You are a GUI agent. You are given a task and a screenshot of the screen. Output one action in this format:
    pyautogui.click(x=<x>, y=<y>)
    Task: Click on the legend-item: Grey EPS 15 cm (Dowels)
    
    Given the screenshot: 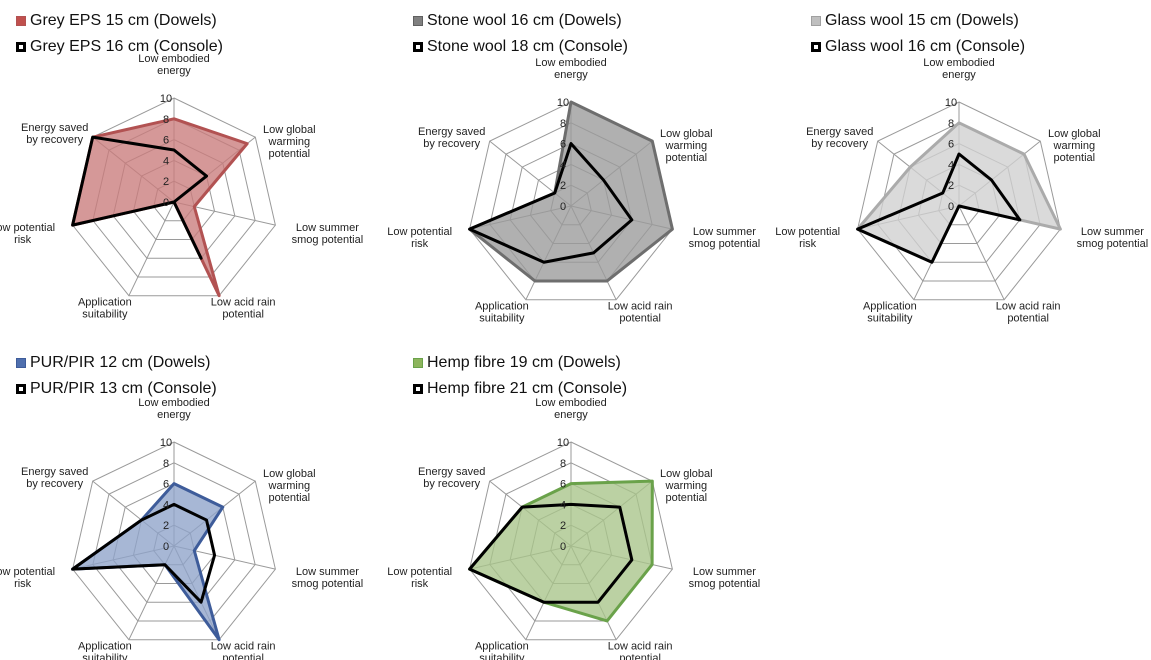 What is the action you would take?
    pyautogui.click(x=119, y=21)
    